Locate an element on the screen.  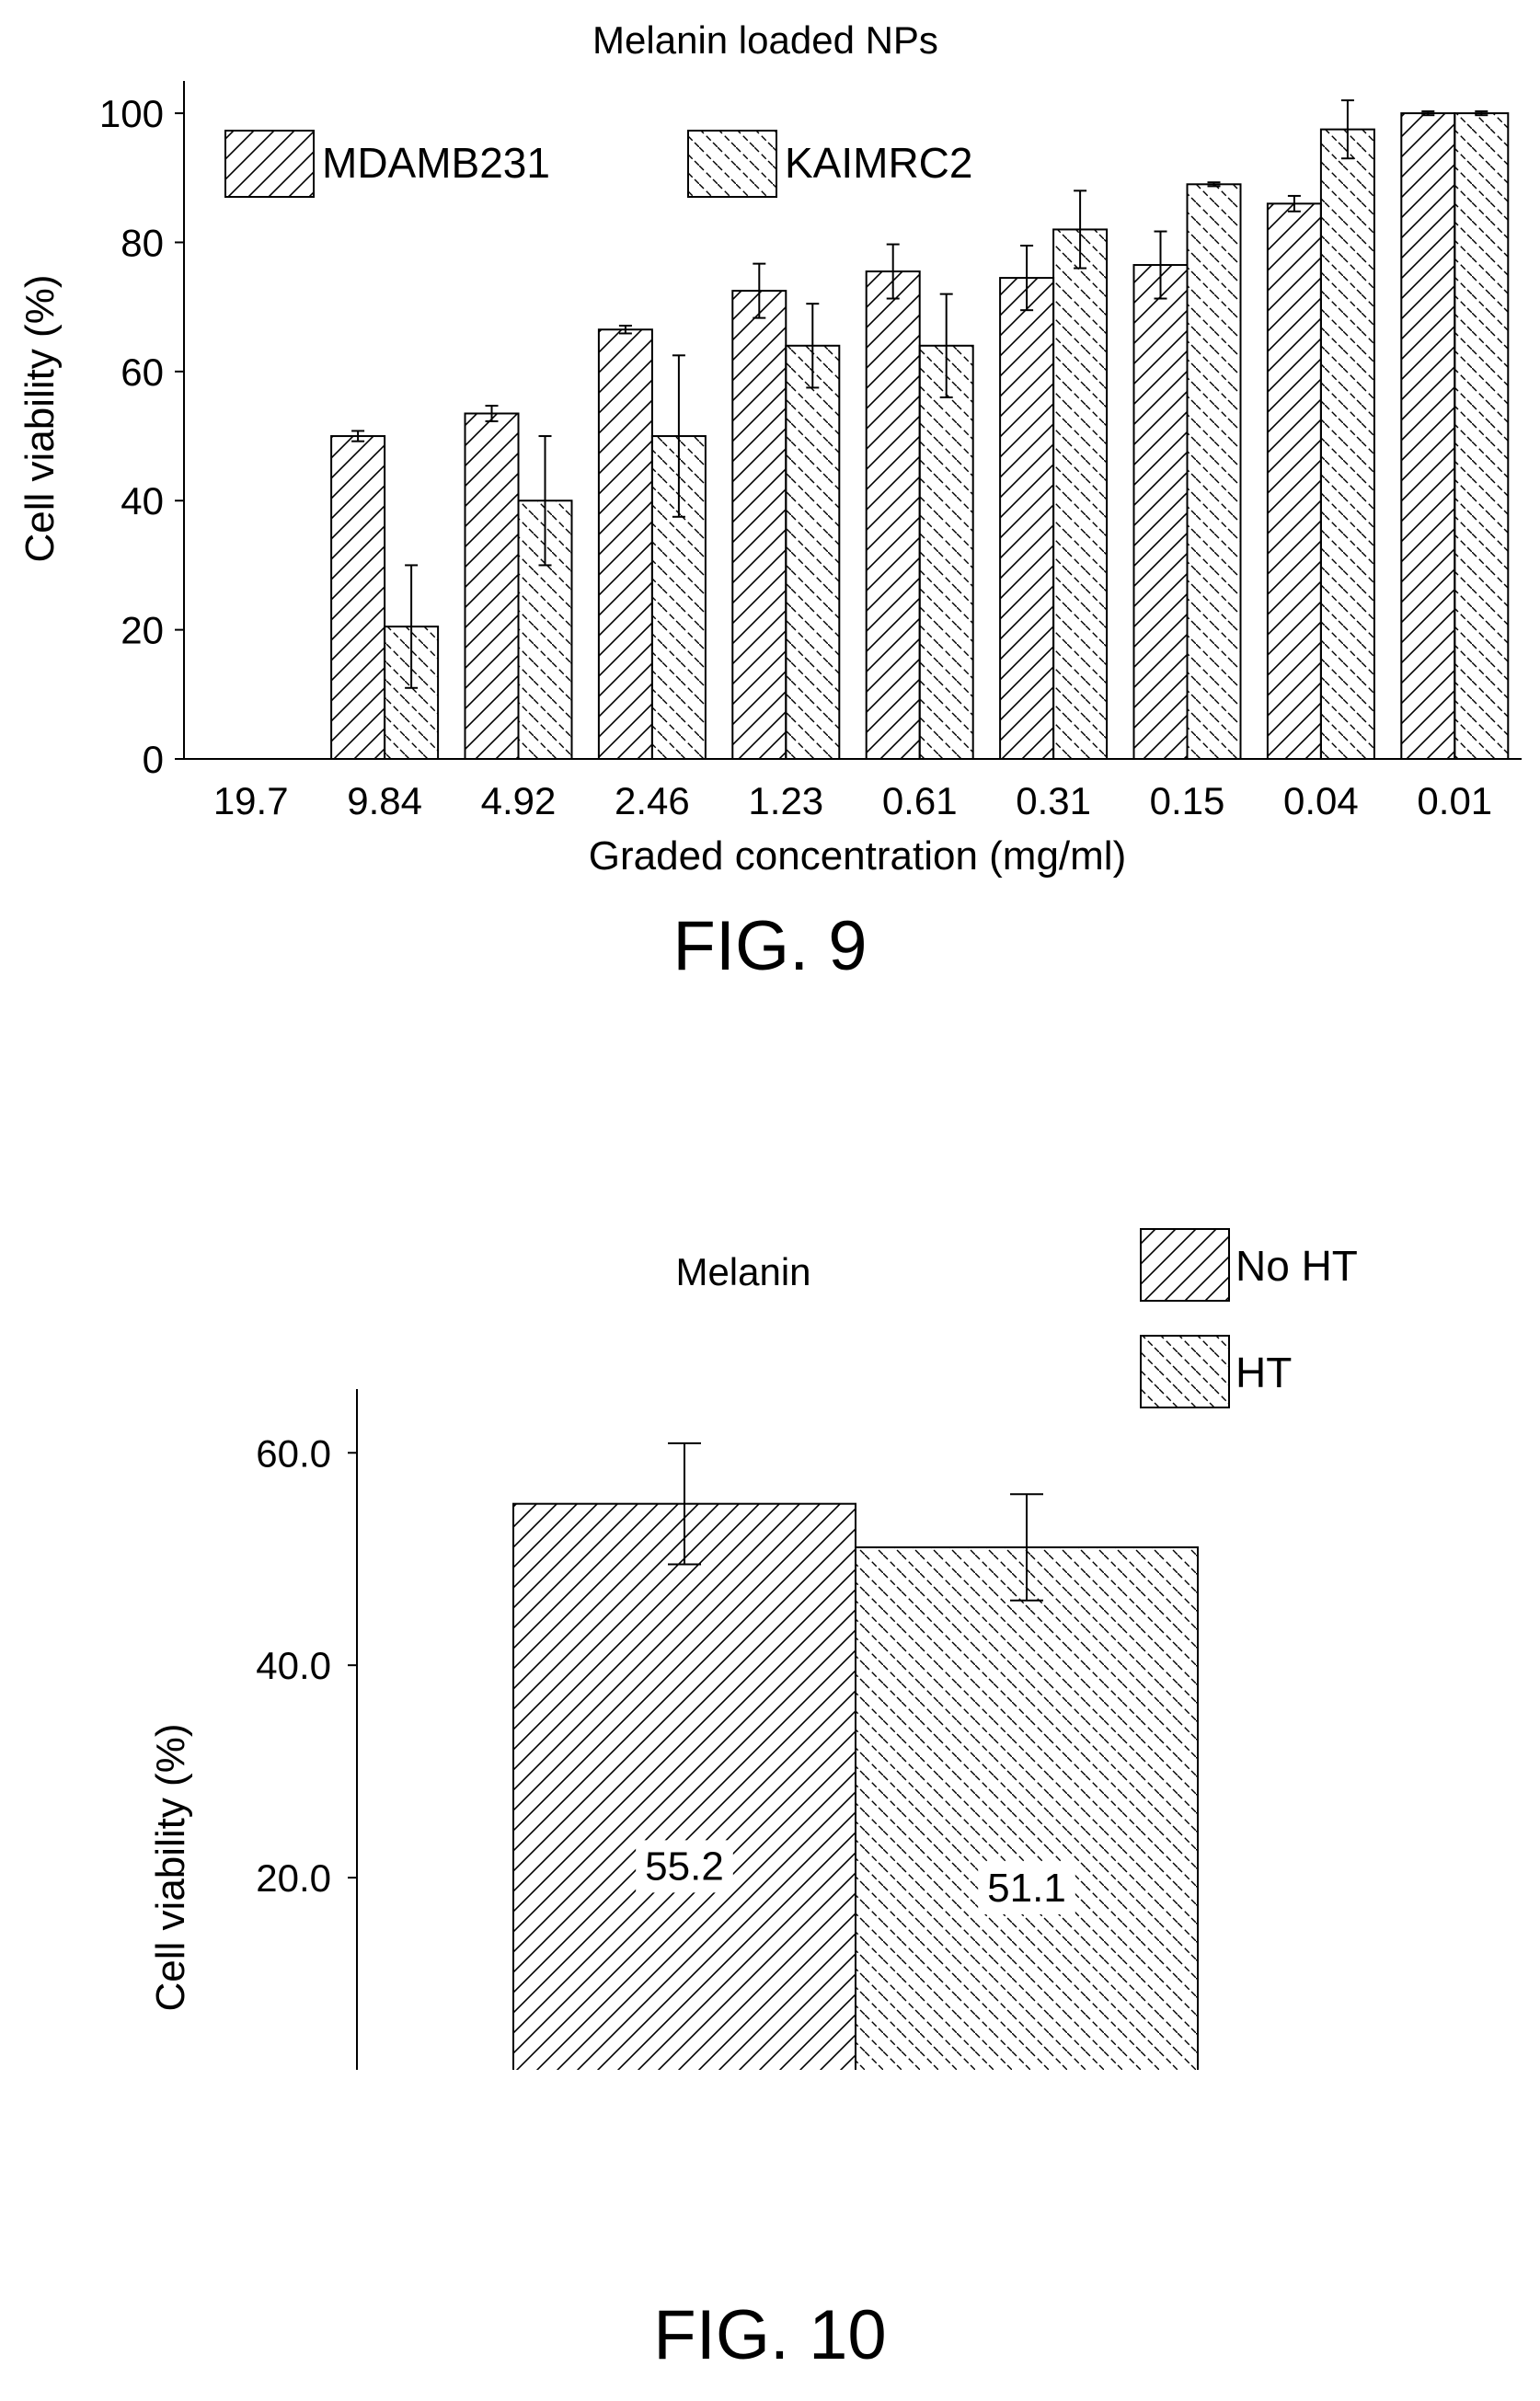
legend-label: MDAMB231 is located at coordinates (436, 163).